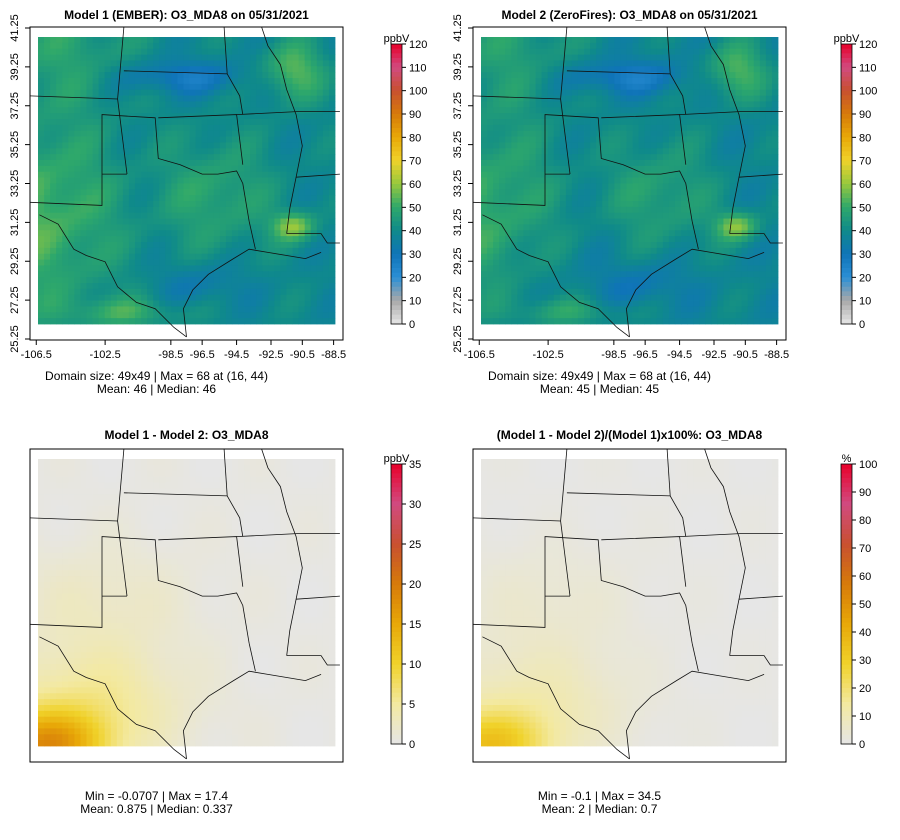 The width and height of the screenshot is (900, 840). Describe the element at coordinates (36, 355) in the screenshot. I see `x-tick-label: -106.5` at that location.